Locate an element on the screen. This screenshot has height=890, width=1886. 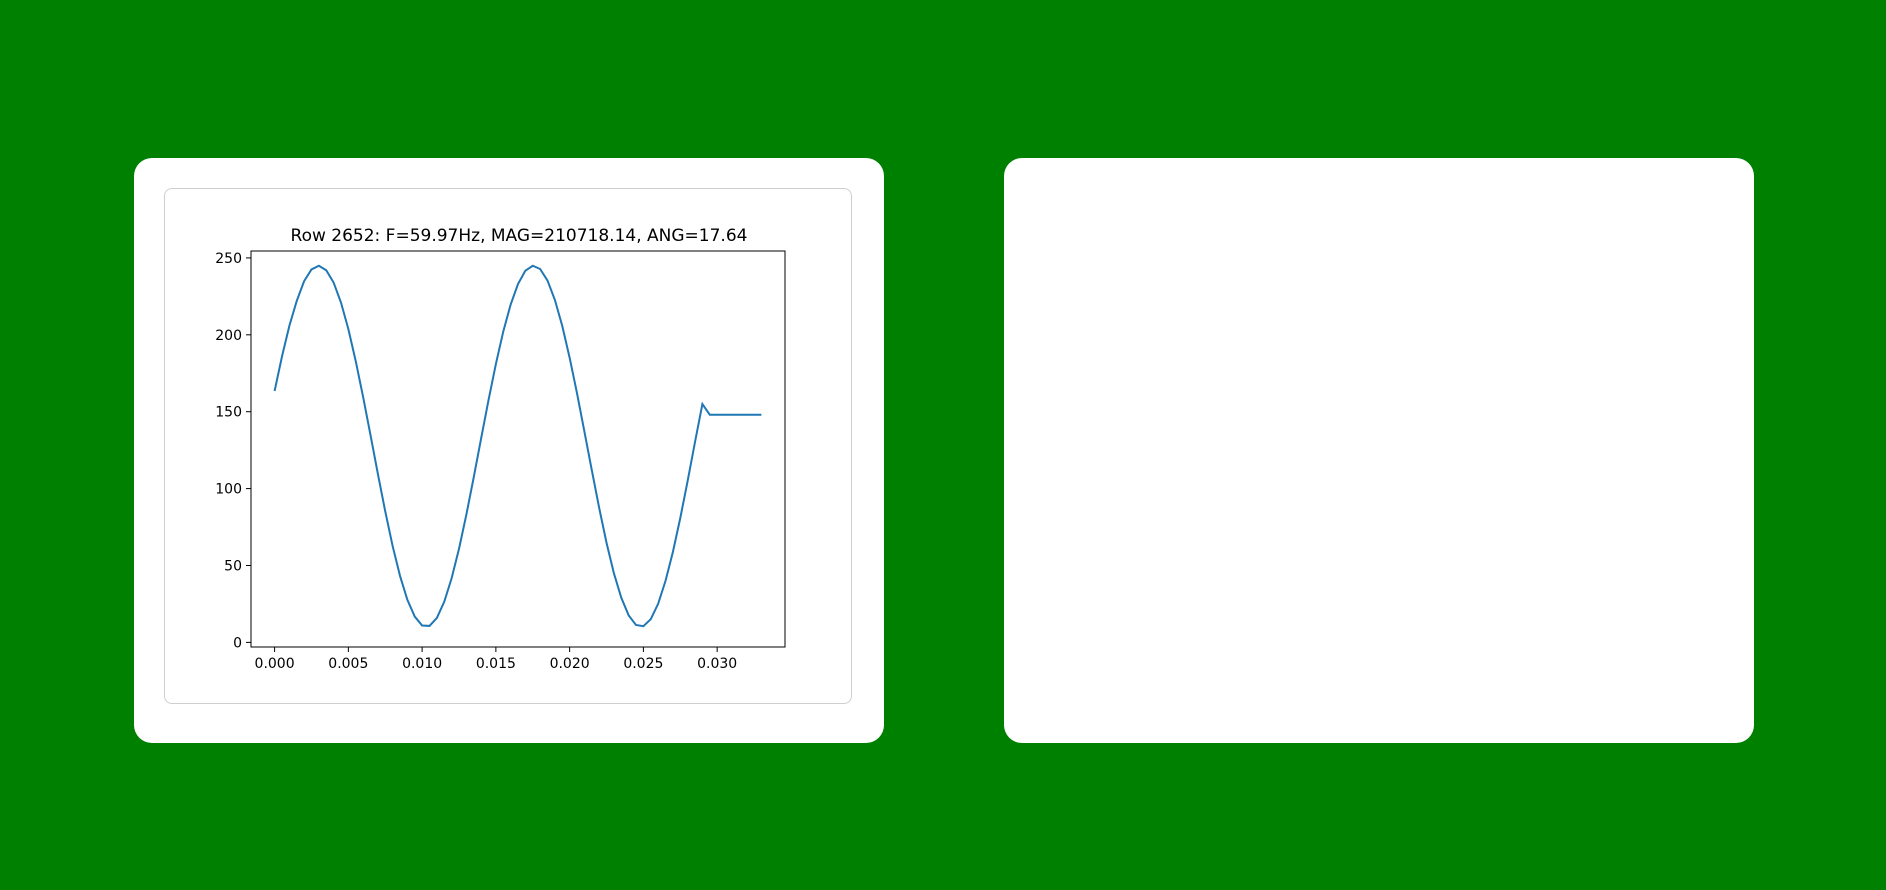
axes-frame is located at coordinates (518, 449).